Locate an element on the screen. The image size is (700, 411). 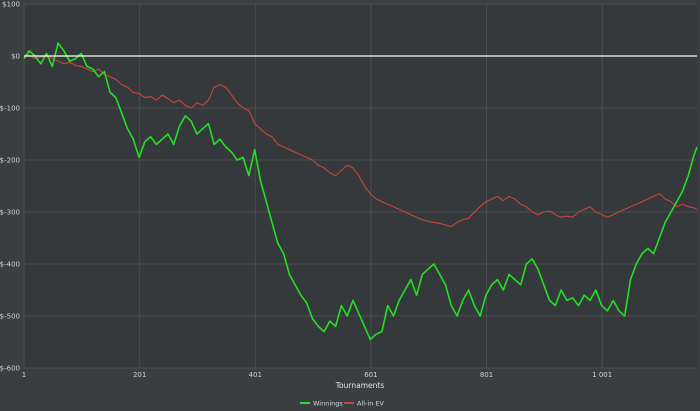
legend-item-allin-ev: All-in EV is located at coordinates (364, 404).